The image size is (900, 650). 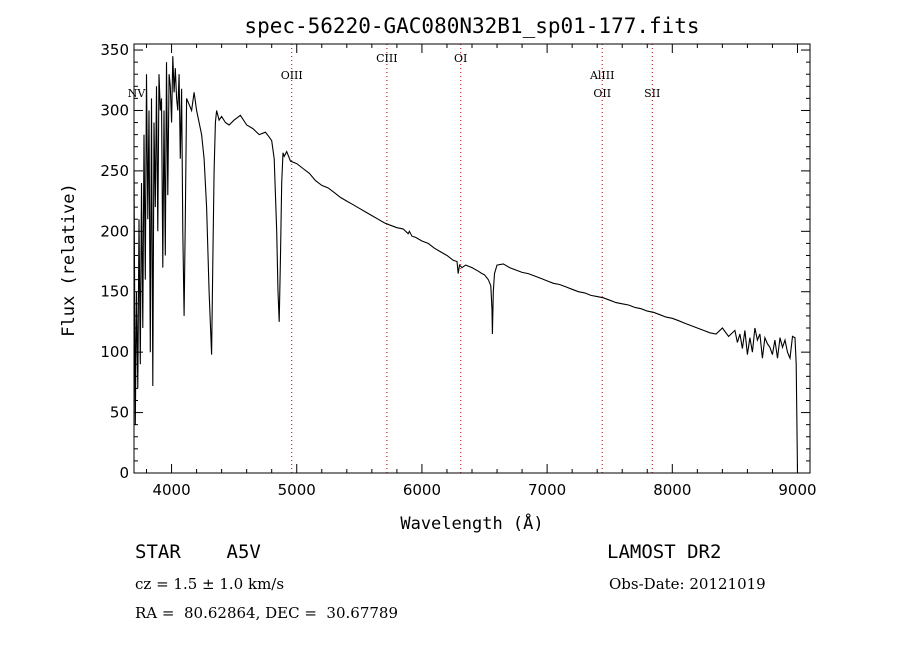 I want to click on line-label: CIII, so click(x=386, y=58).